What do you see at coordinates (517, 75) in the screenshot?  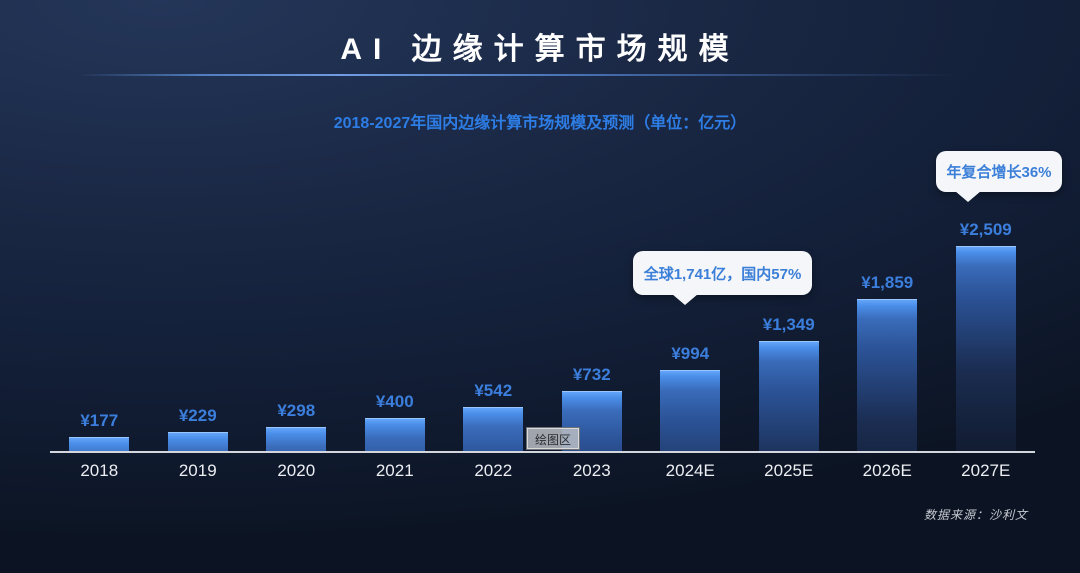 I see `title-divider` at bounding box center [517, 75].